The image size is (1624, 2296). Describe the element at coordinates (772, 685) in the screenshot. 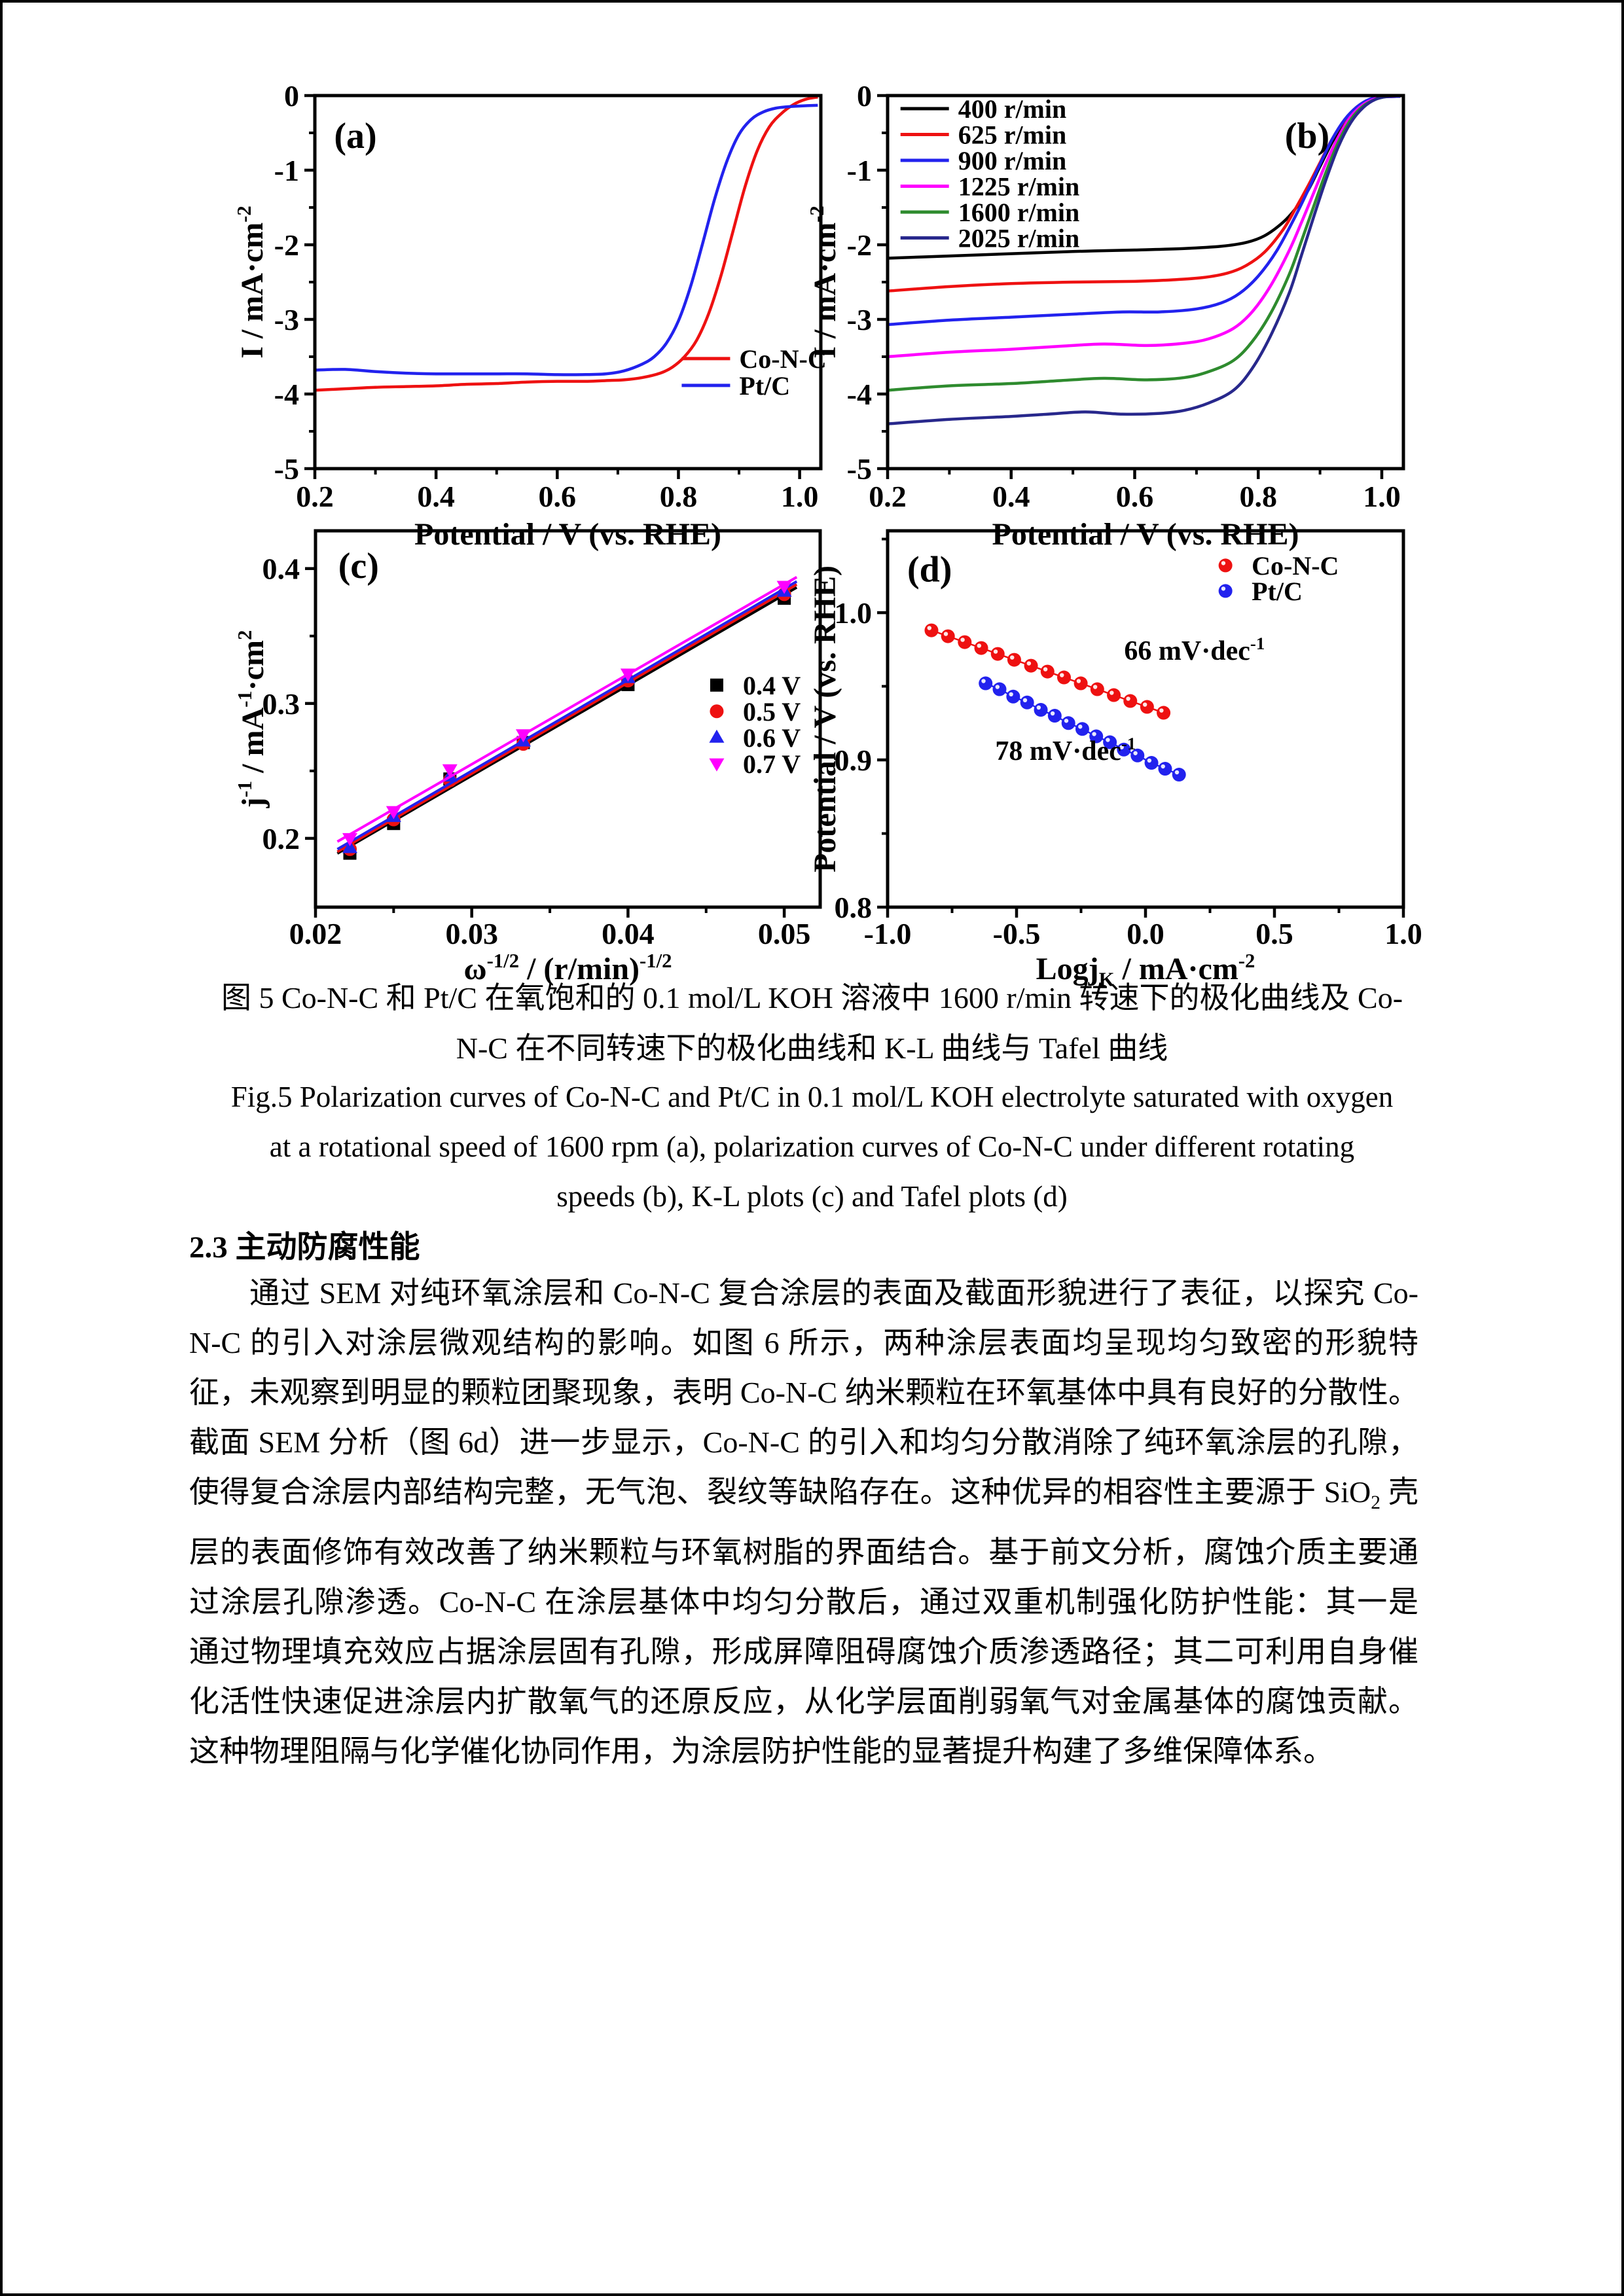

I see `svg-text: 0.4 V` at that location.